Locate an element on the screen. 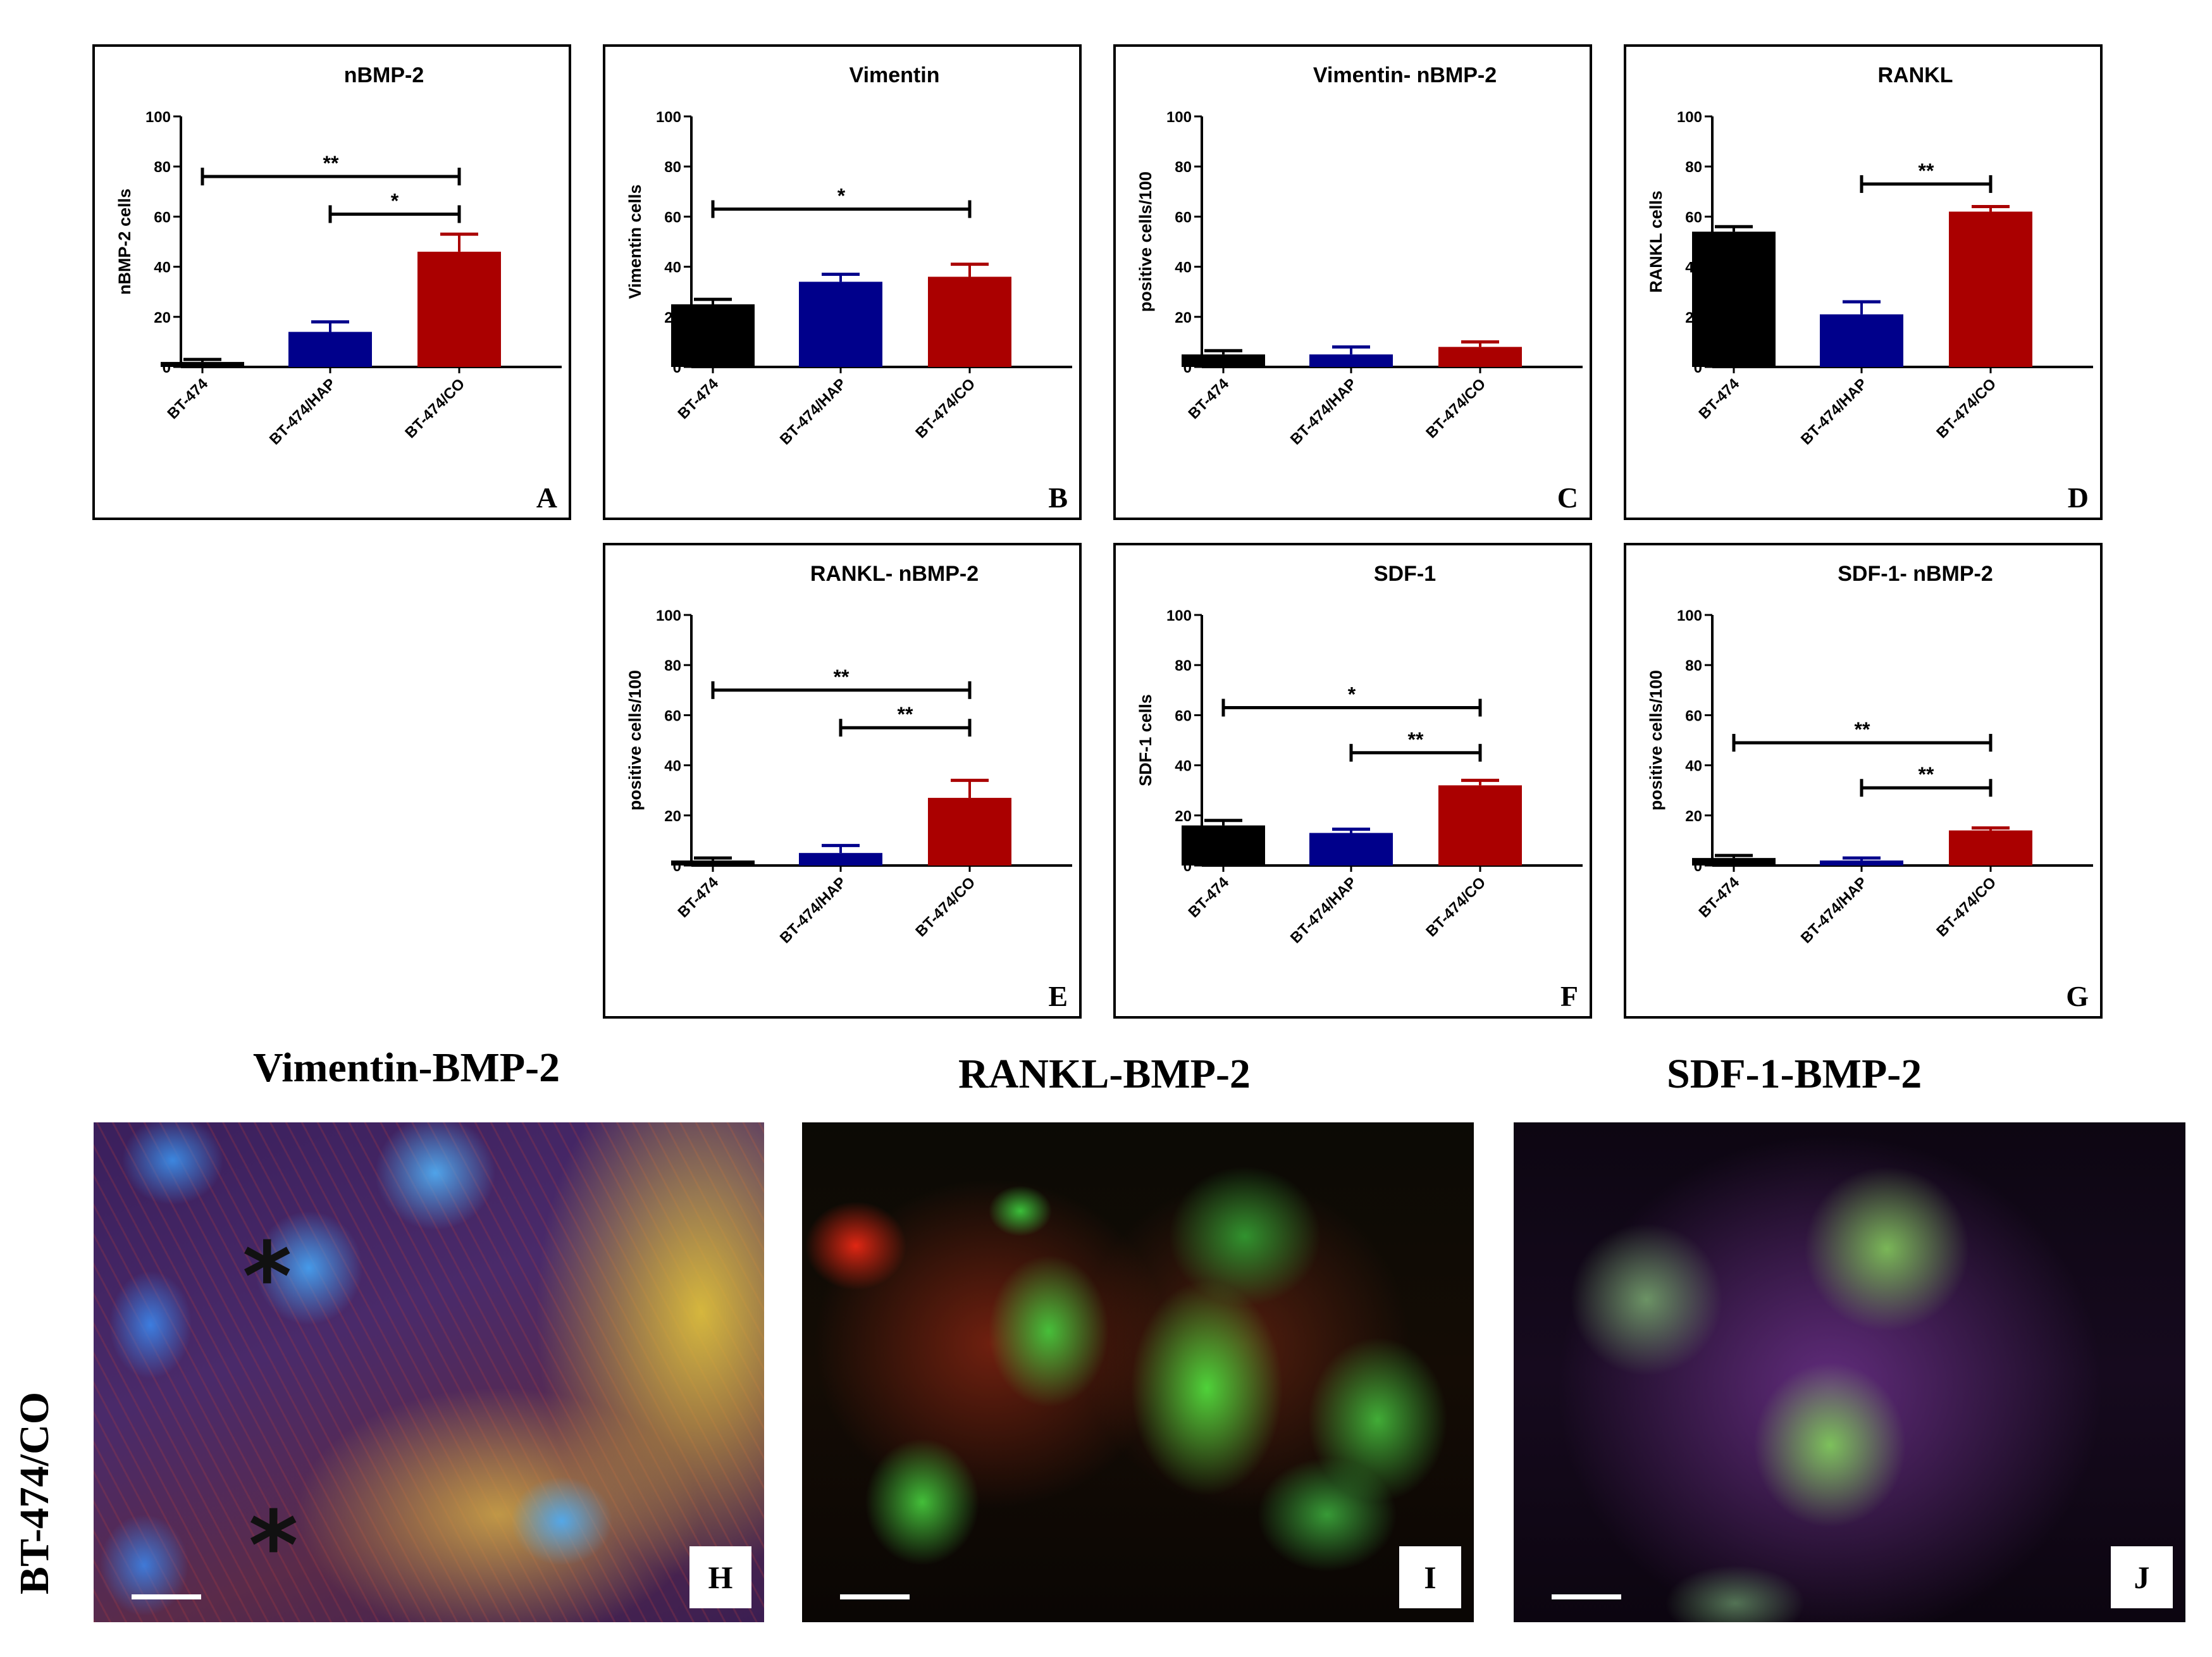 This screenshot has width=2212, height=1657. micrograph-sdf1-bmp2: J is located at coordinates (1849, 1372).